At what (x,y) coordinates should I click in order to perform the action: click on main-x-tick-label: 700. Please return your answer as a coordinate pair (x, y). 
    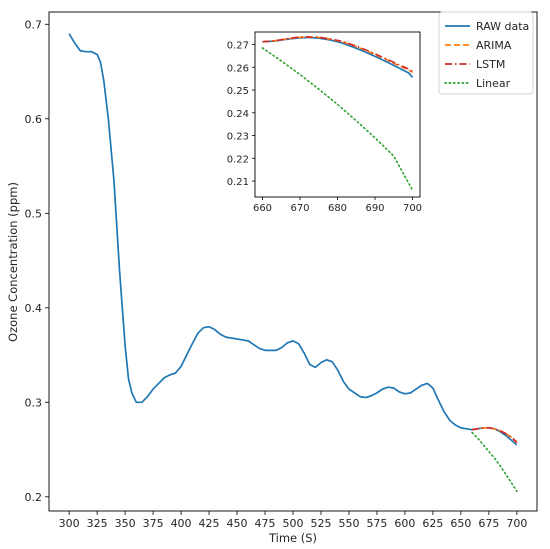
    Looking at the image, I should click on (516, 523).